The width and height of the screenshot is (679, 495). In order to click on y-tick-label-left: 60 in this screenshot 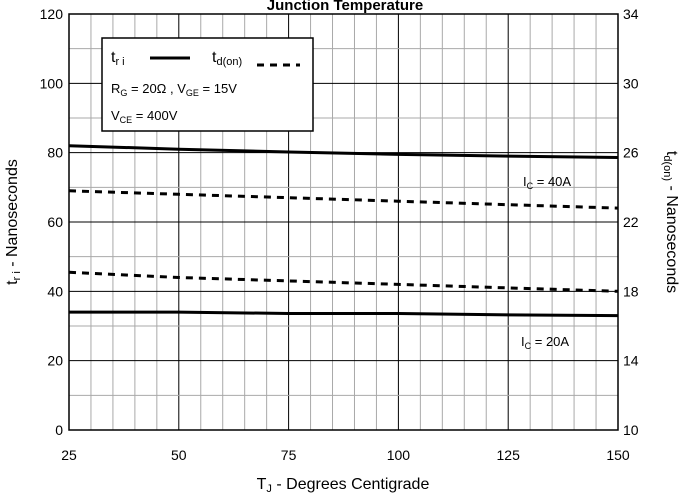, I will do `click(55, 222)`.